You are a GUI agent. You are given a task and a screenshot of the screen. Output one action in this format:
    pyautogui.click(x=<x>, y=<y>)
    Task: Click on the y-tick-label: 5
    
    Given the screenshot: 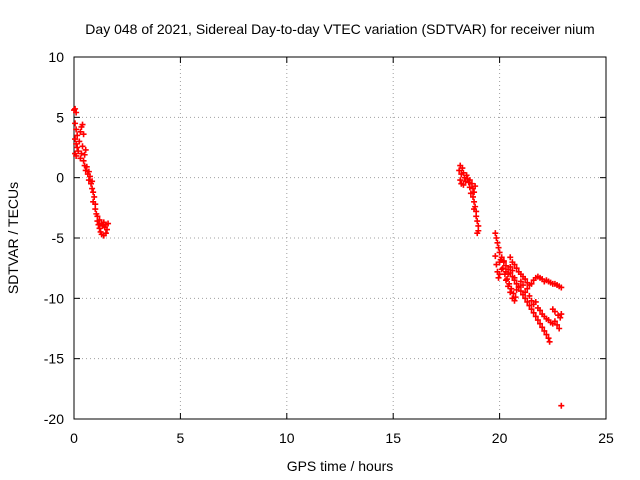 What is the action you would take?
    pyautogui.click(x=60, y=117)
    